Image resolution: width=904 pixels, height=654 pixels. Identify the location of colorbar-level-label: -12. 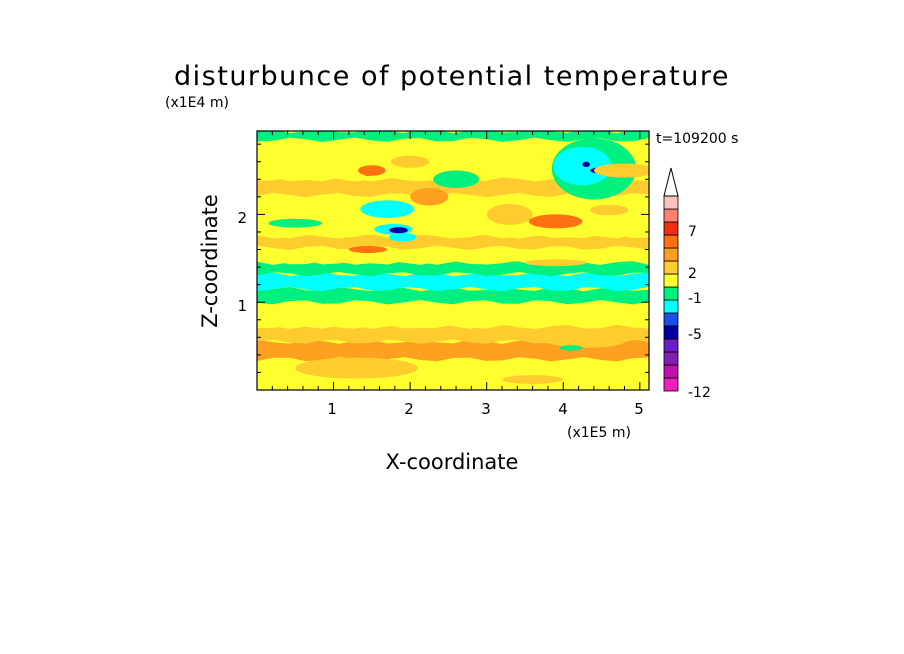
(699, 393).